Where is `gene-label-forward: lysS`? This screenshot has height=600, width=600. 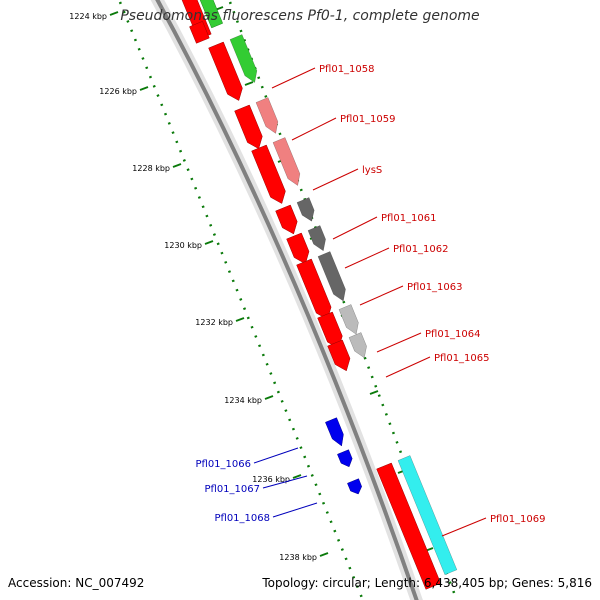
gene-label-forward: lysS is located at coordinates (372, 170).